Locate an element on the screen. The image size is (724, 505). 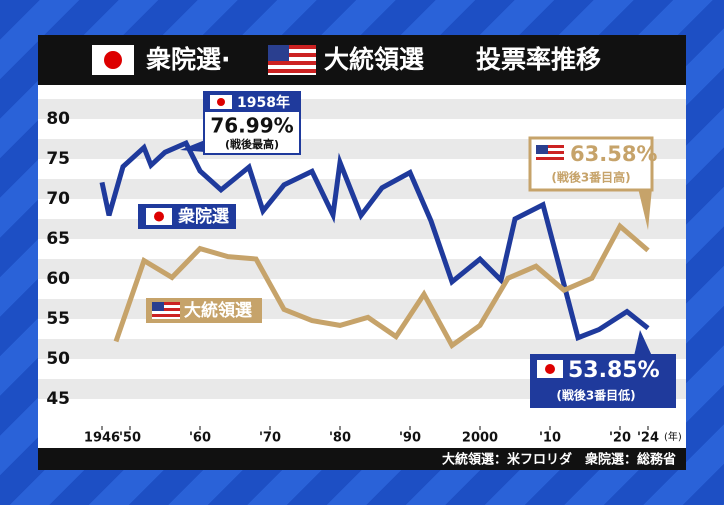
title-bar is located at coordinates (362, 60).